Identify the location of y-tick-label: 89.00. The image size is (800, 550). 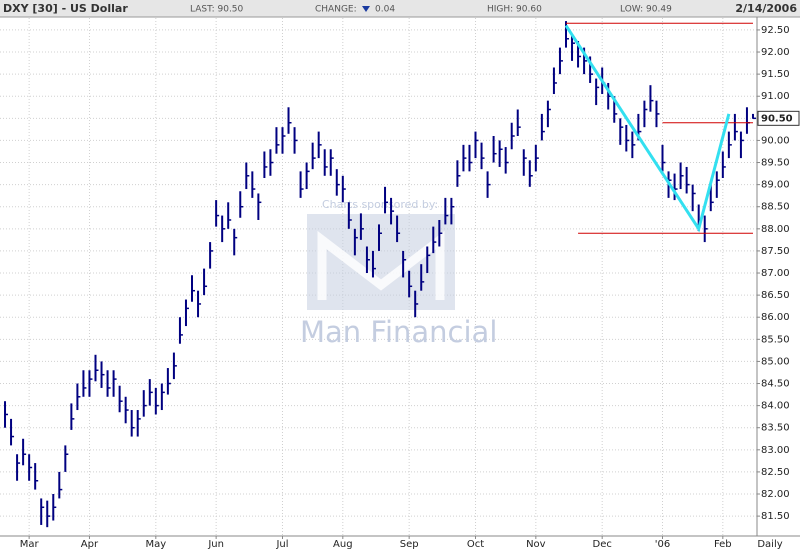
(775, 185).